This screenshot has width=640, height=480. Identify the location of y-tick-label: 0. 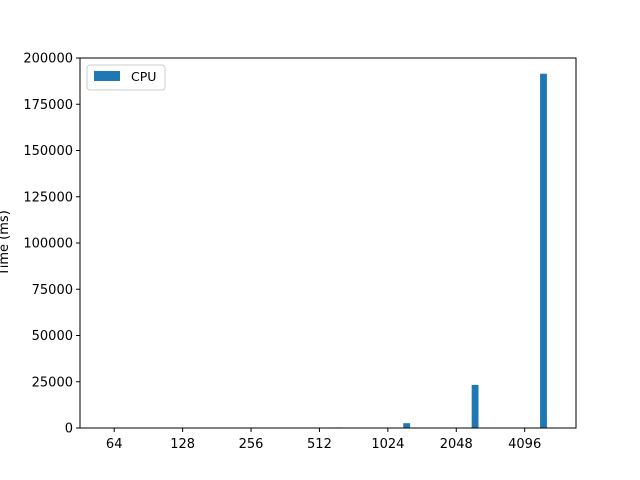
(69, 429).